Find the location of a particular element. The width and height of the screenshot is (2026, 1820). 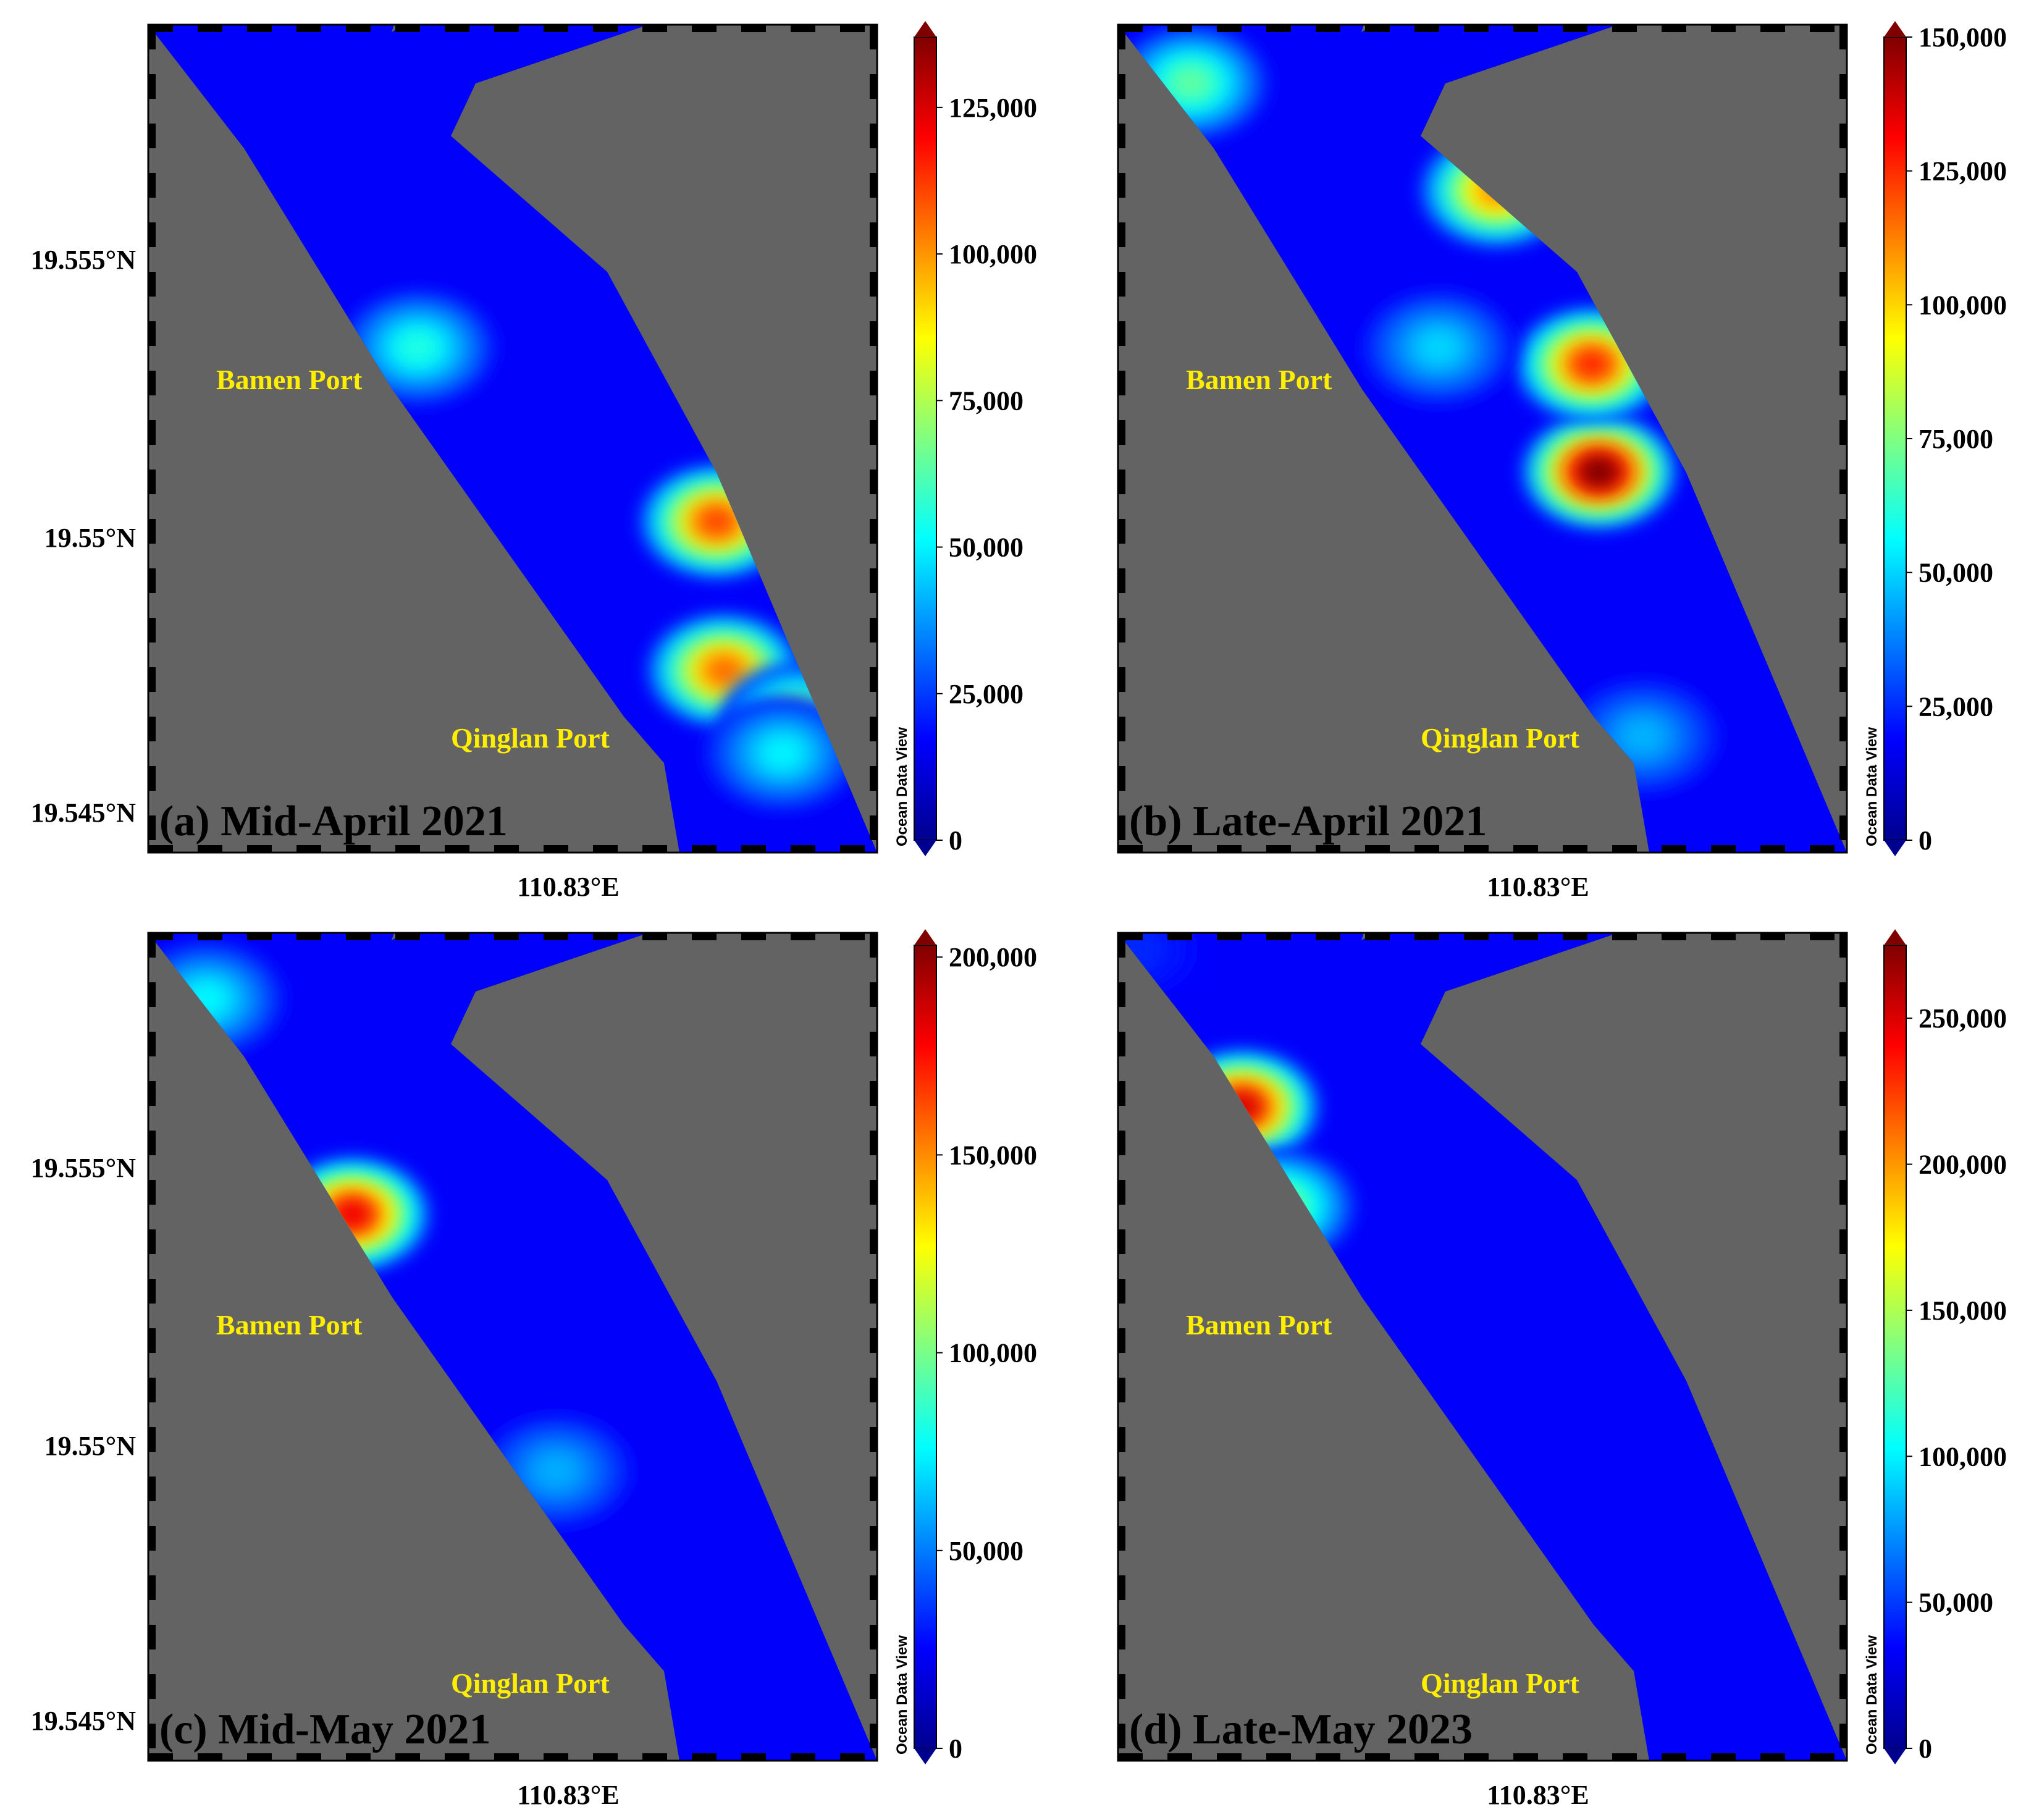

colorbar: 0 25,000 50,000 75,000 100,000 125,000 is located at coordinates (975, 438).